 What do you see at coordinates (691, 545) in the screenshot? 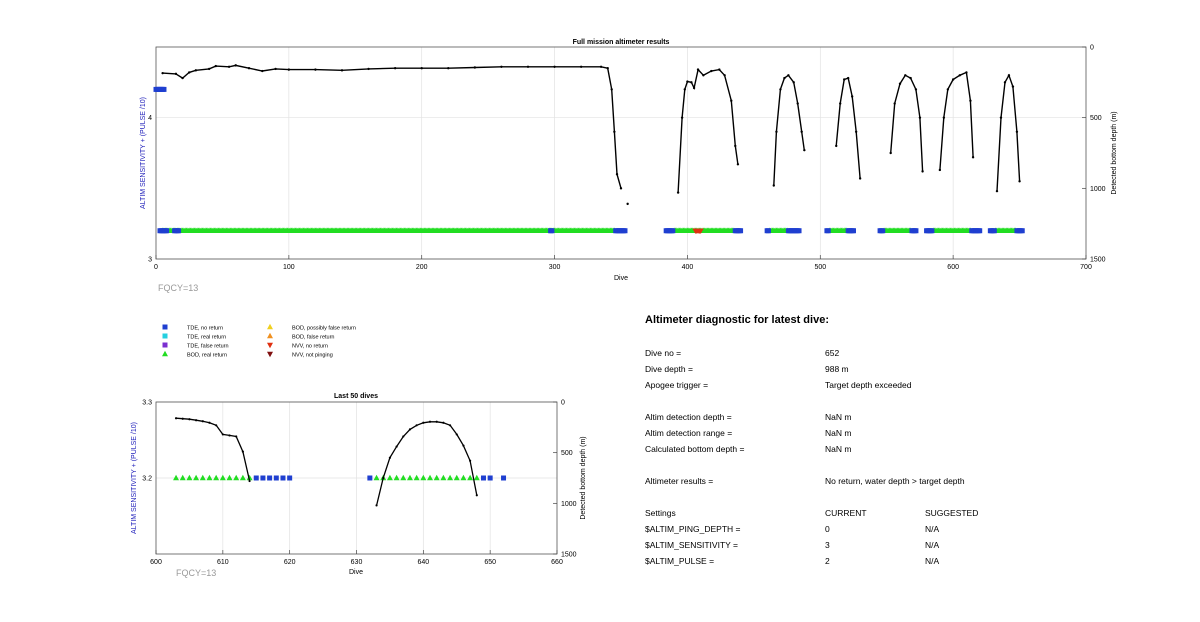
I see `setting-name: $ALTIM_SENSITIVITY =` at bounding box center [691, 545].